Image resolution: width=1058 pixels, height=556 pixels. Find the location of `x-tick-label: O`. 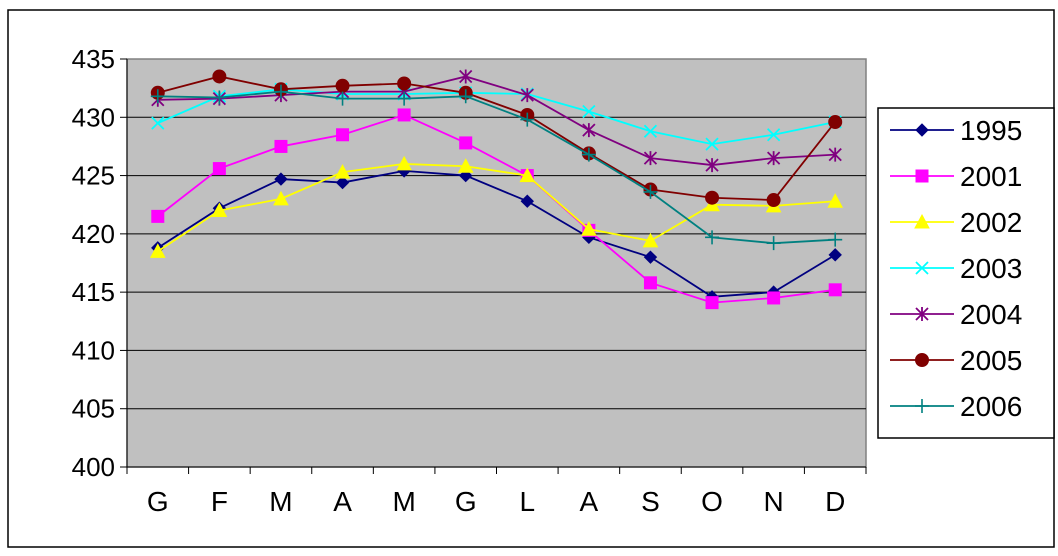

x-tick-label: O is located at coordinates (712, 501).